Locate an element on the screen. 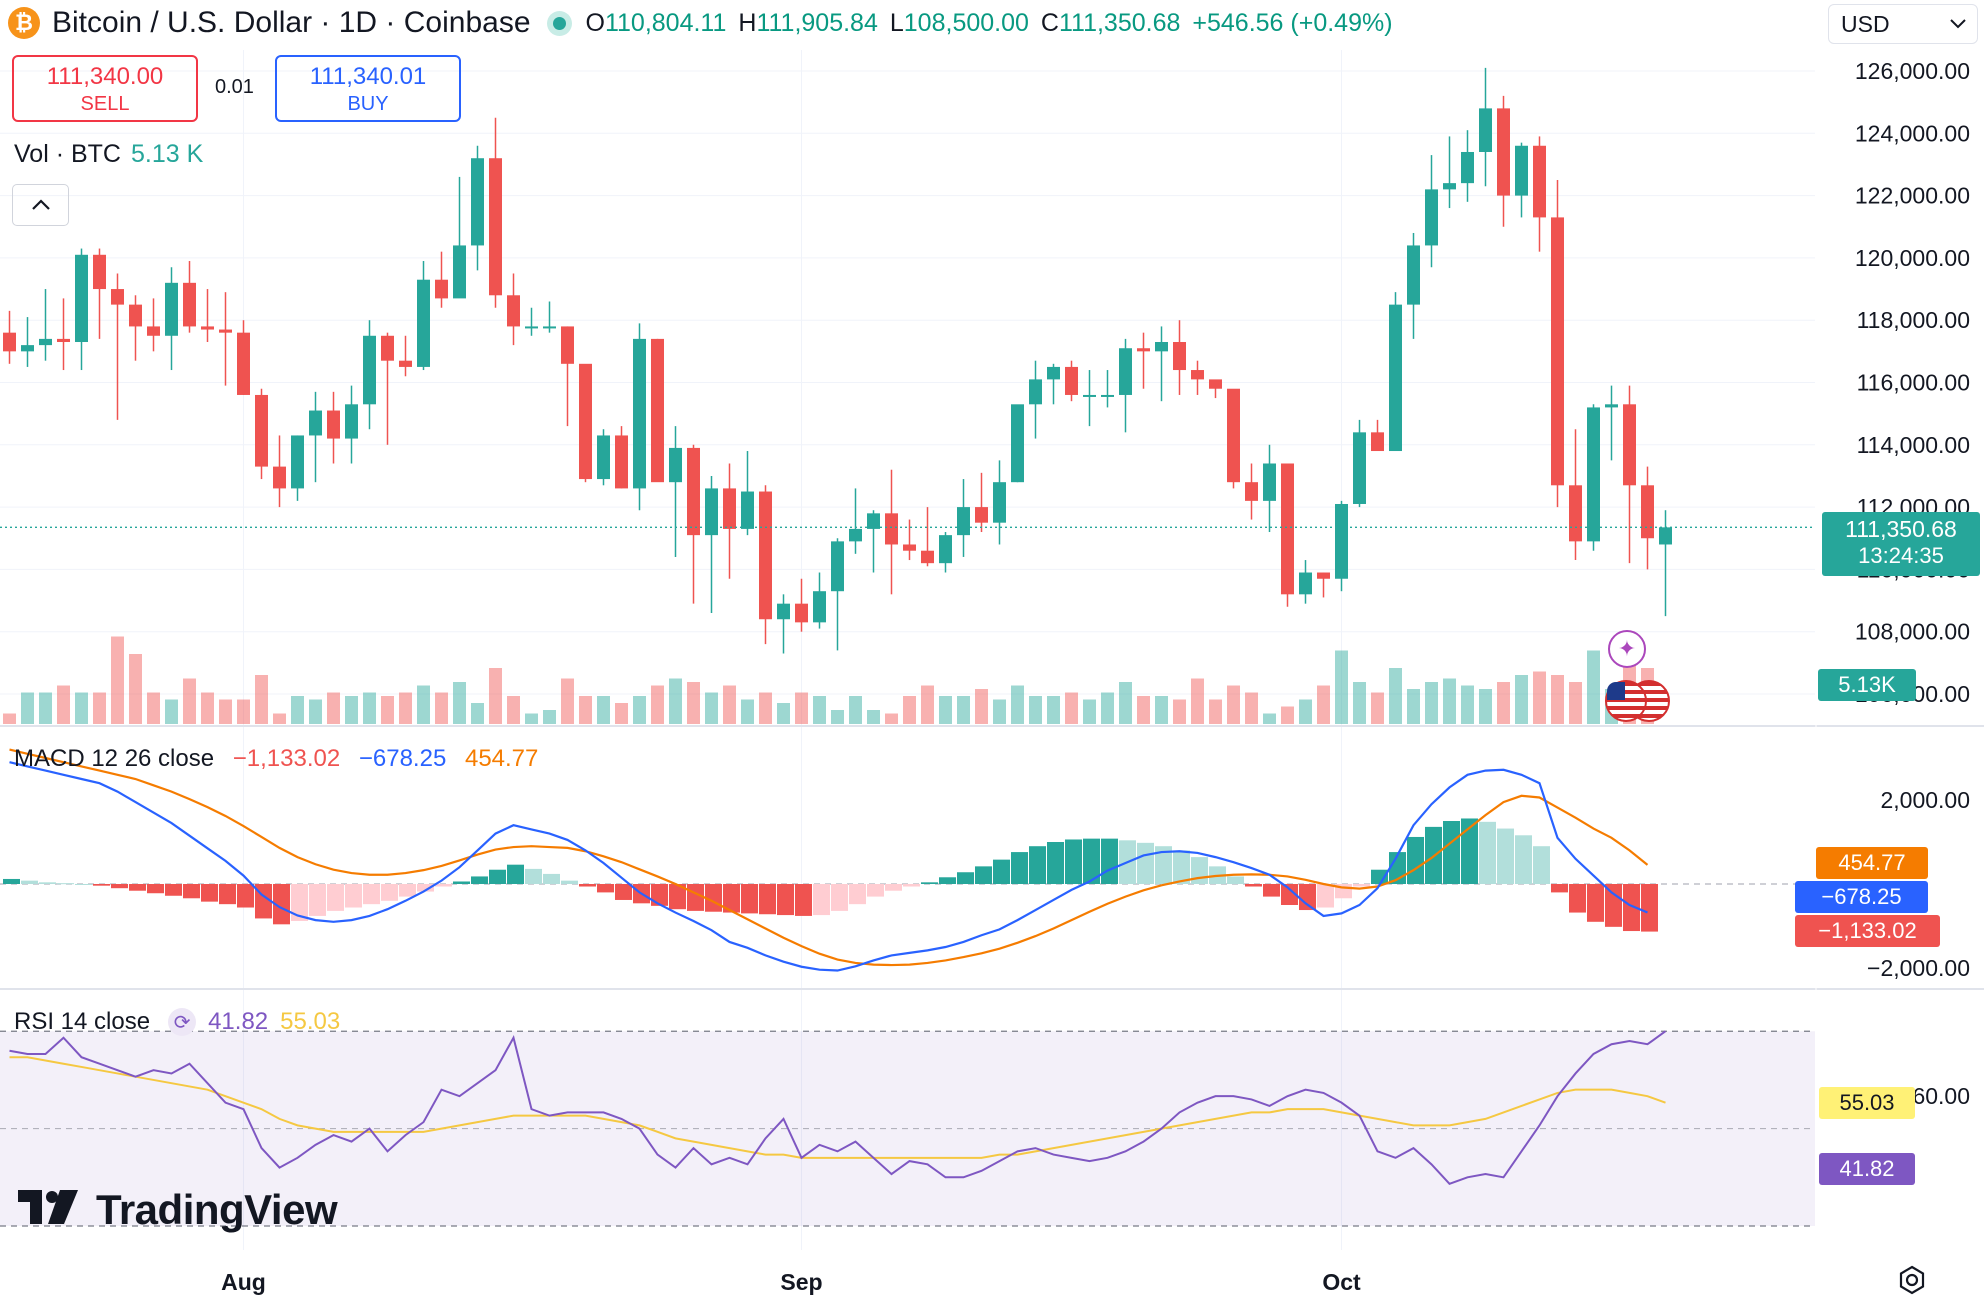  sell-button: 111,340.00 SELL is located at coordinates (105, 88).